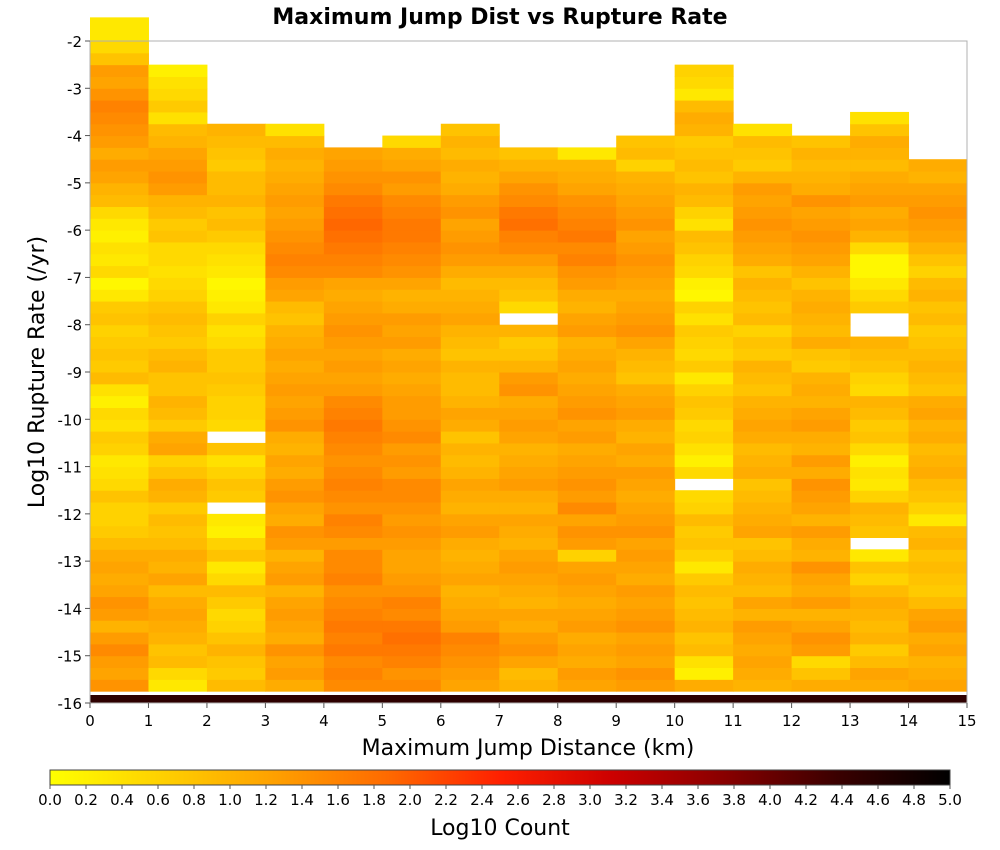 The image size is (1000, 850). I want to click on colorbar-tick-label: 5.0, so click(950, 800).